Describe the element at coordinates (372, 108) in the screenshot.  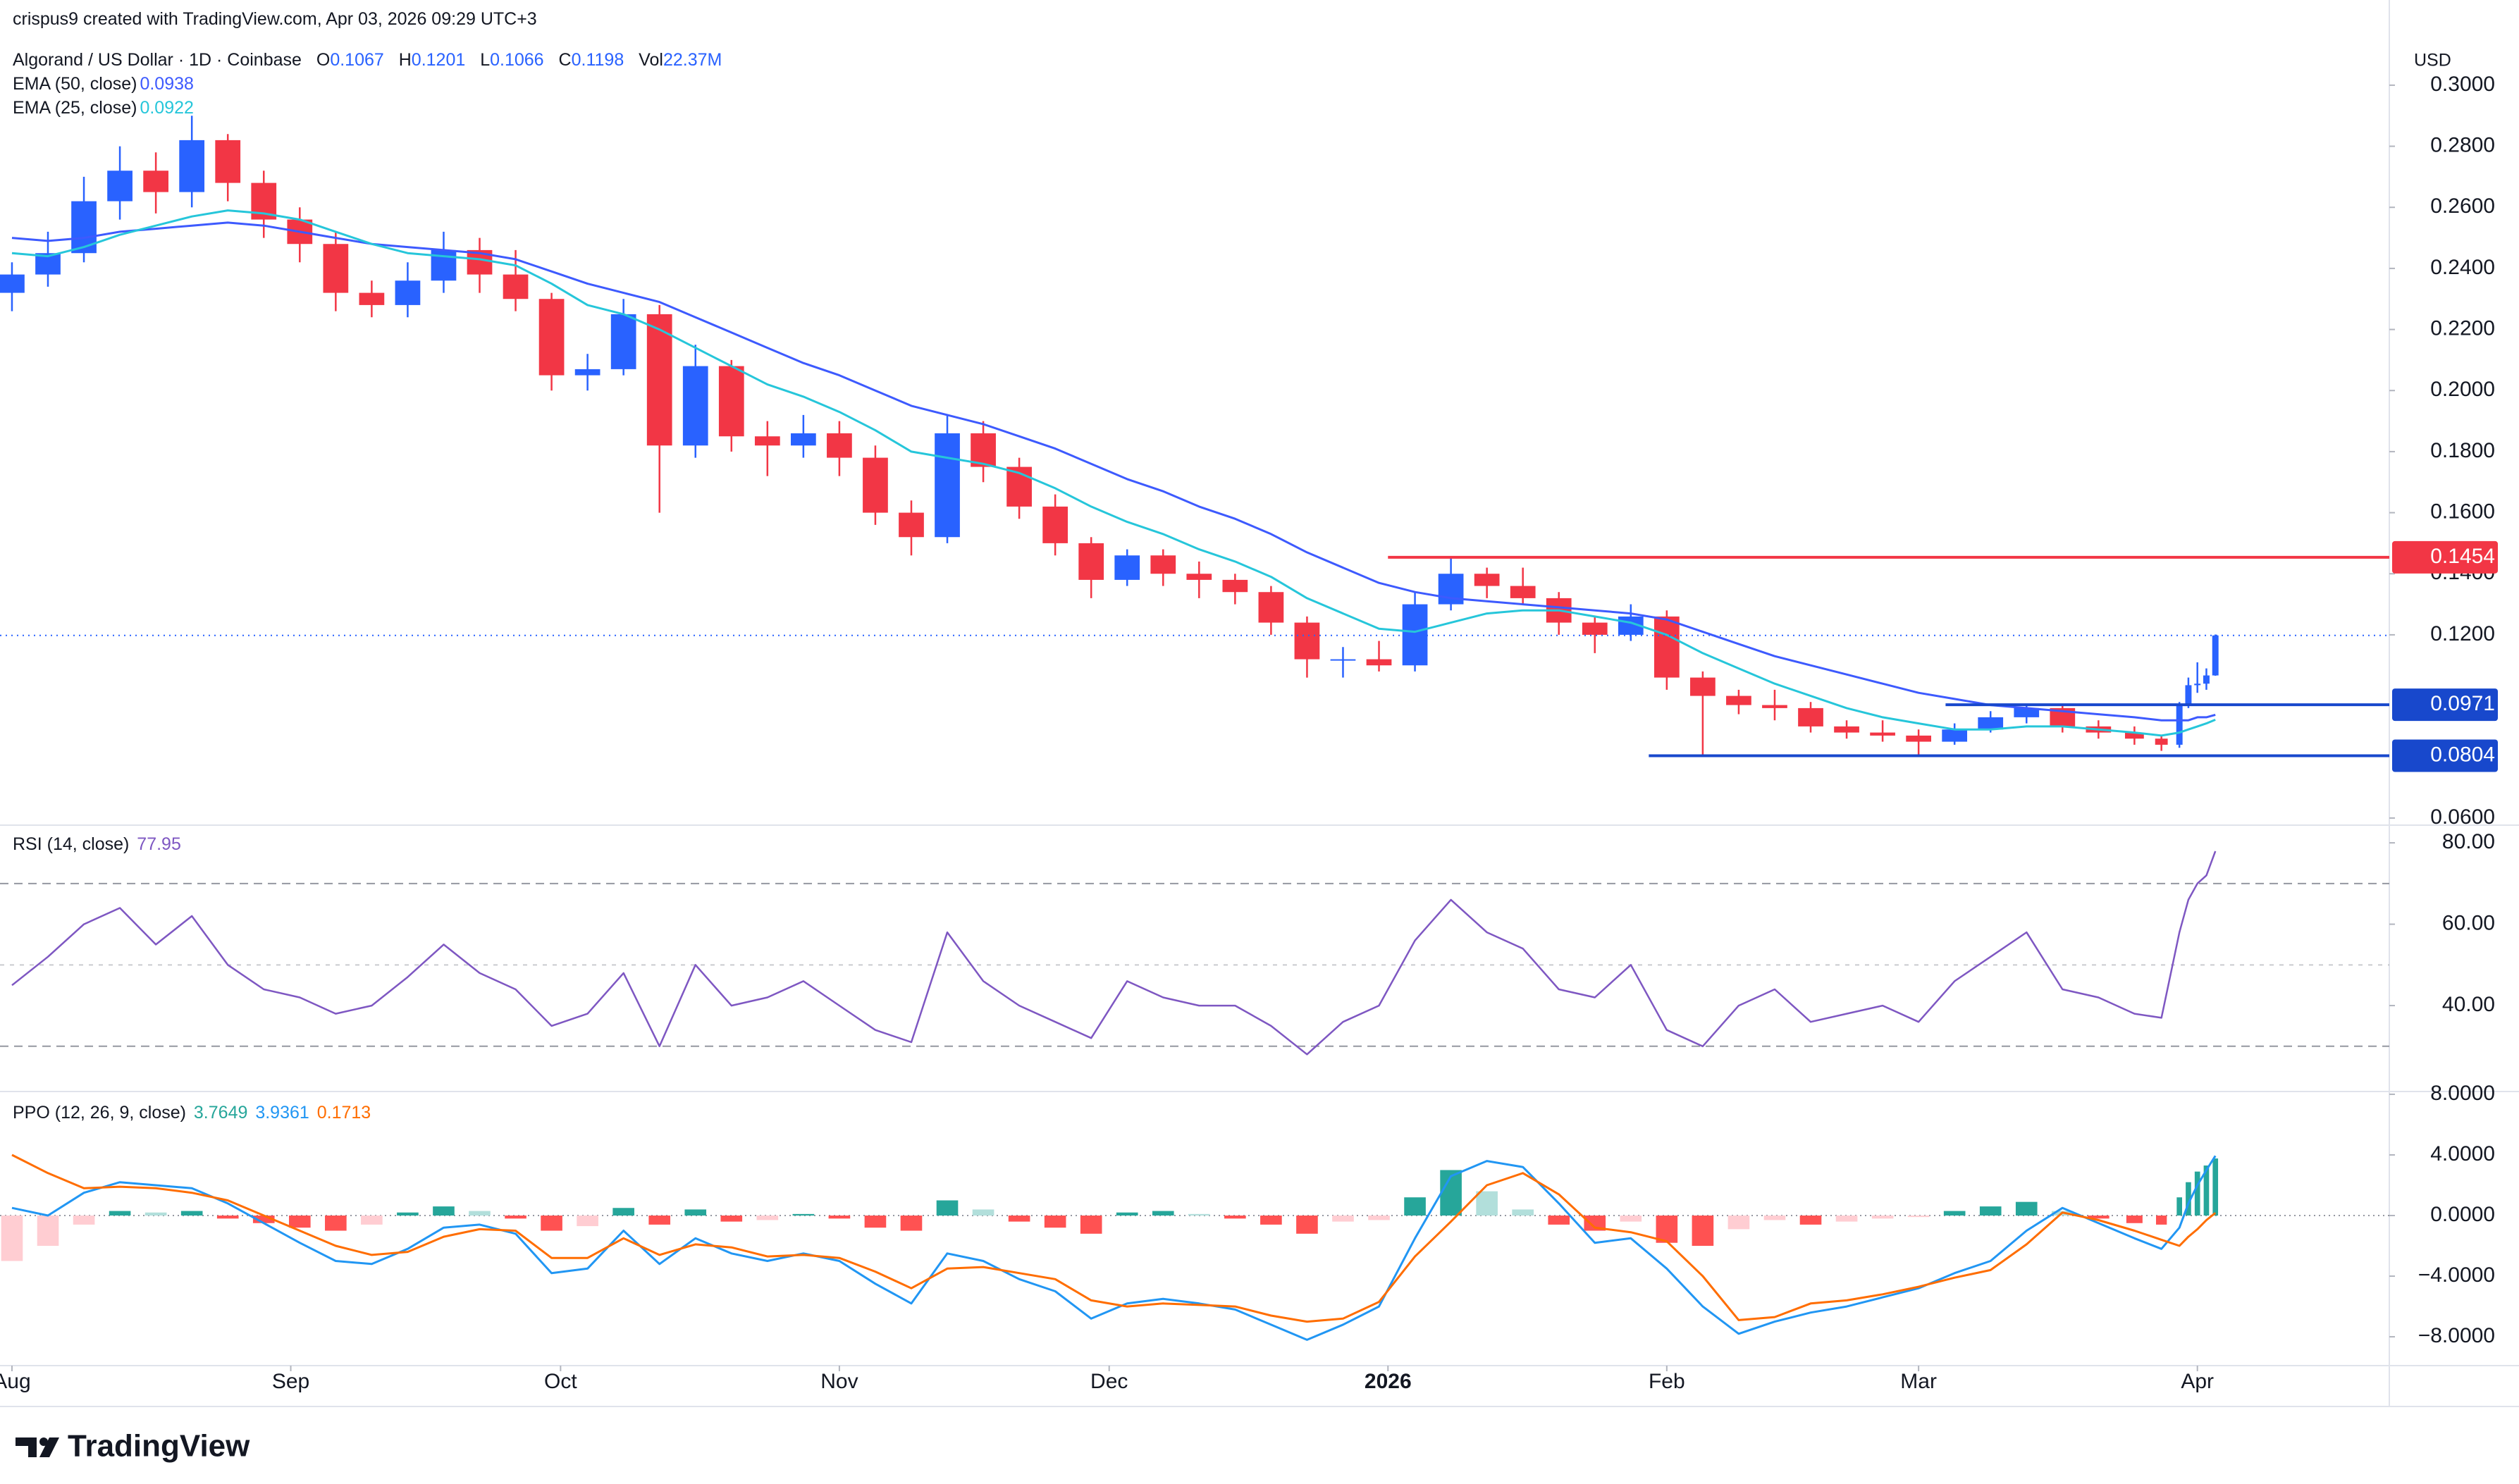
I see `series-legend: EMA (25, close) 0.0922` at that location.